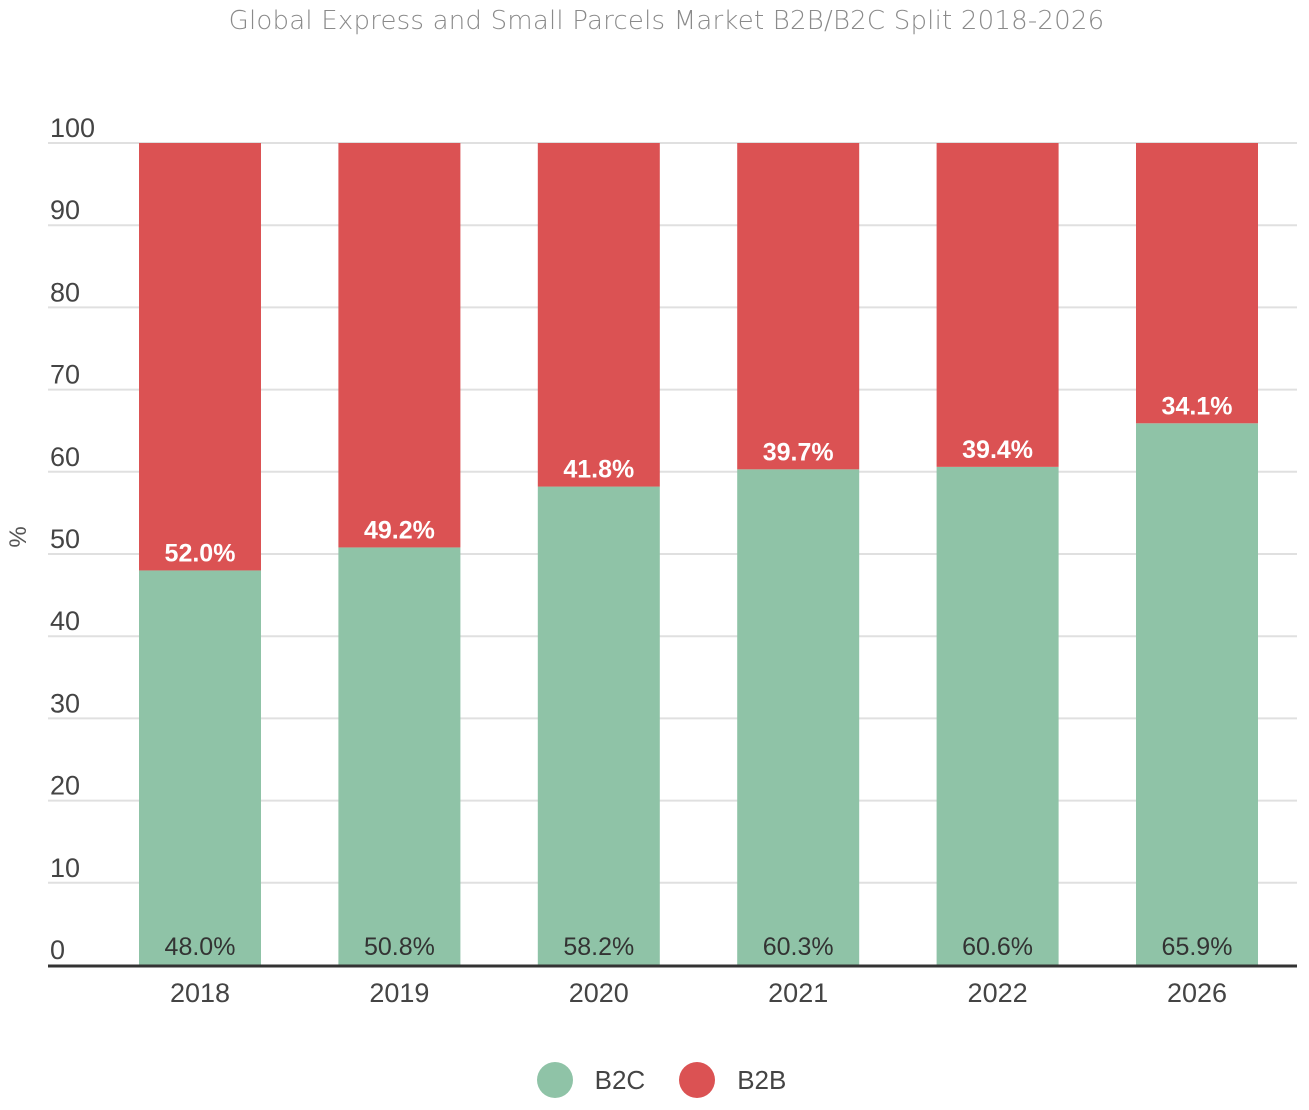 The height and width of the screenshot is (1110, 1309). What do you see at coordinates (65, 375) in the screenshot?
I see `y-tick-label: 70` at bounding box center [65, 375].